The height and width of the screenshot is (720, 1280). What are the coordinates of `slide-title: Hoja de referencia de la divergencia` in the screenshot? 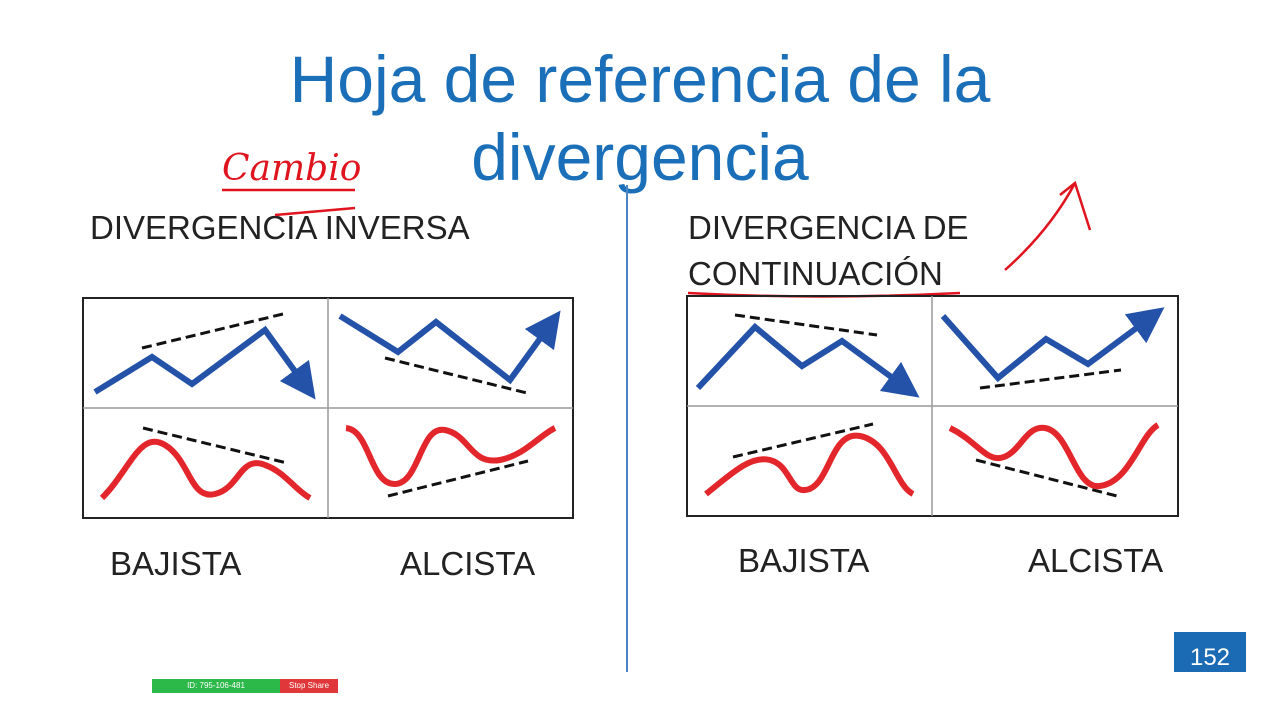 It's located at (640, 118).